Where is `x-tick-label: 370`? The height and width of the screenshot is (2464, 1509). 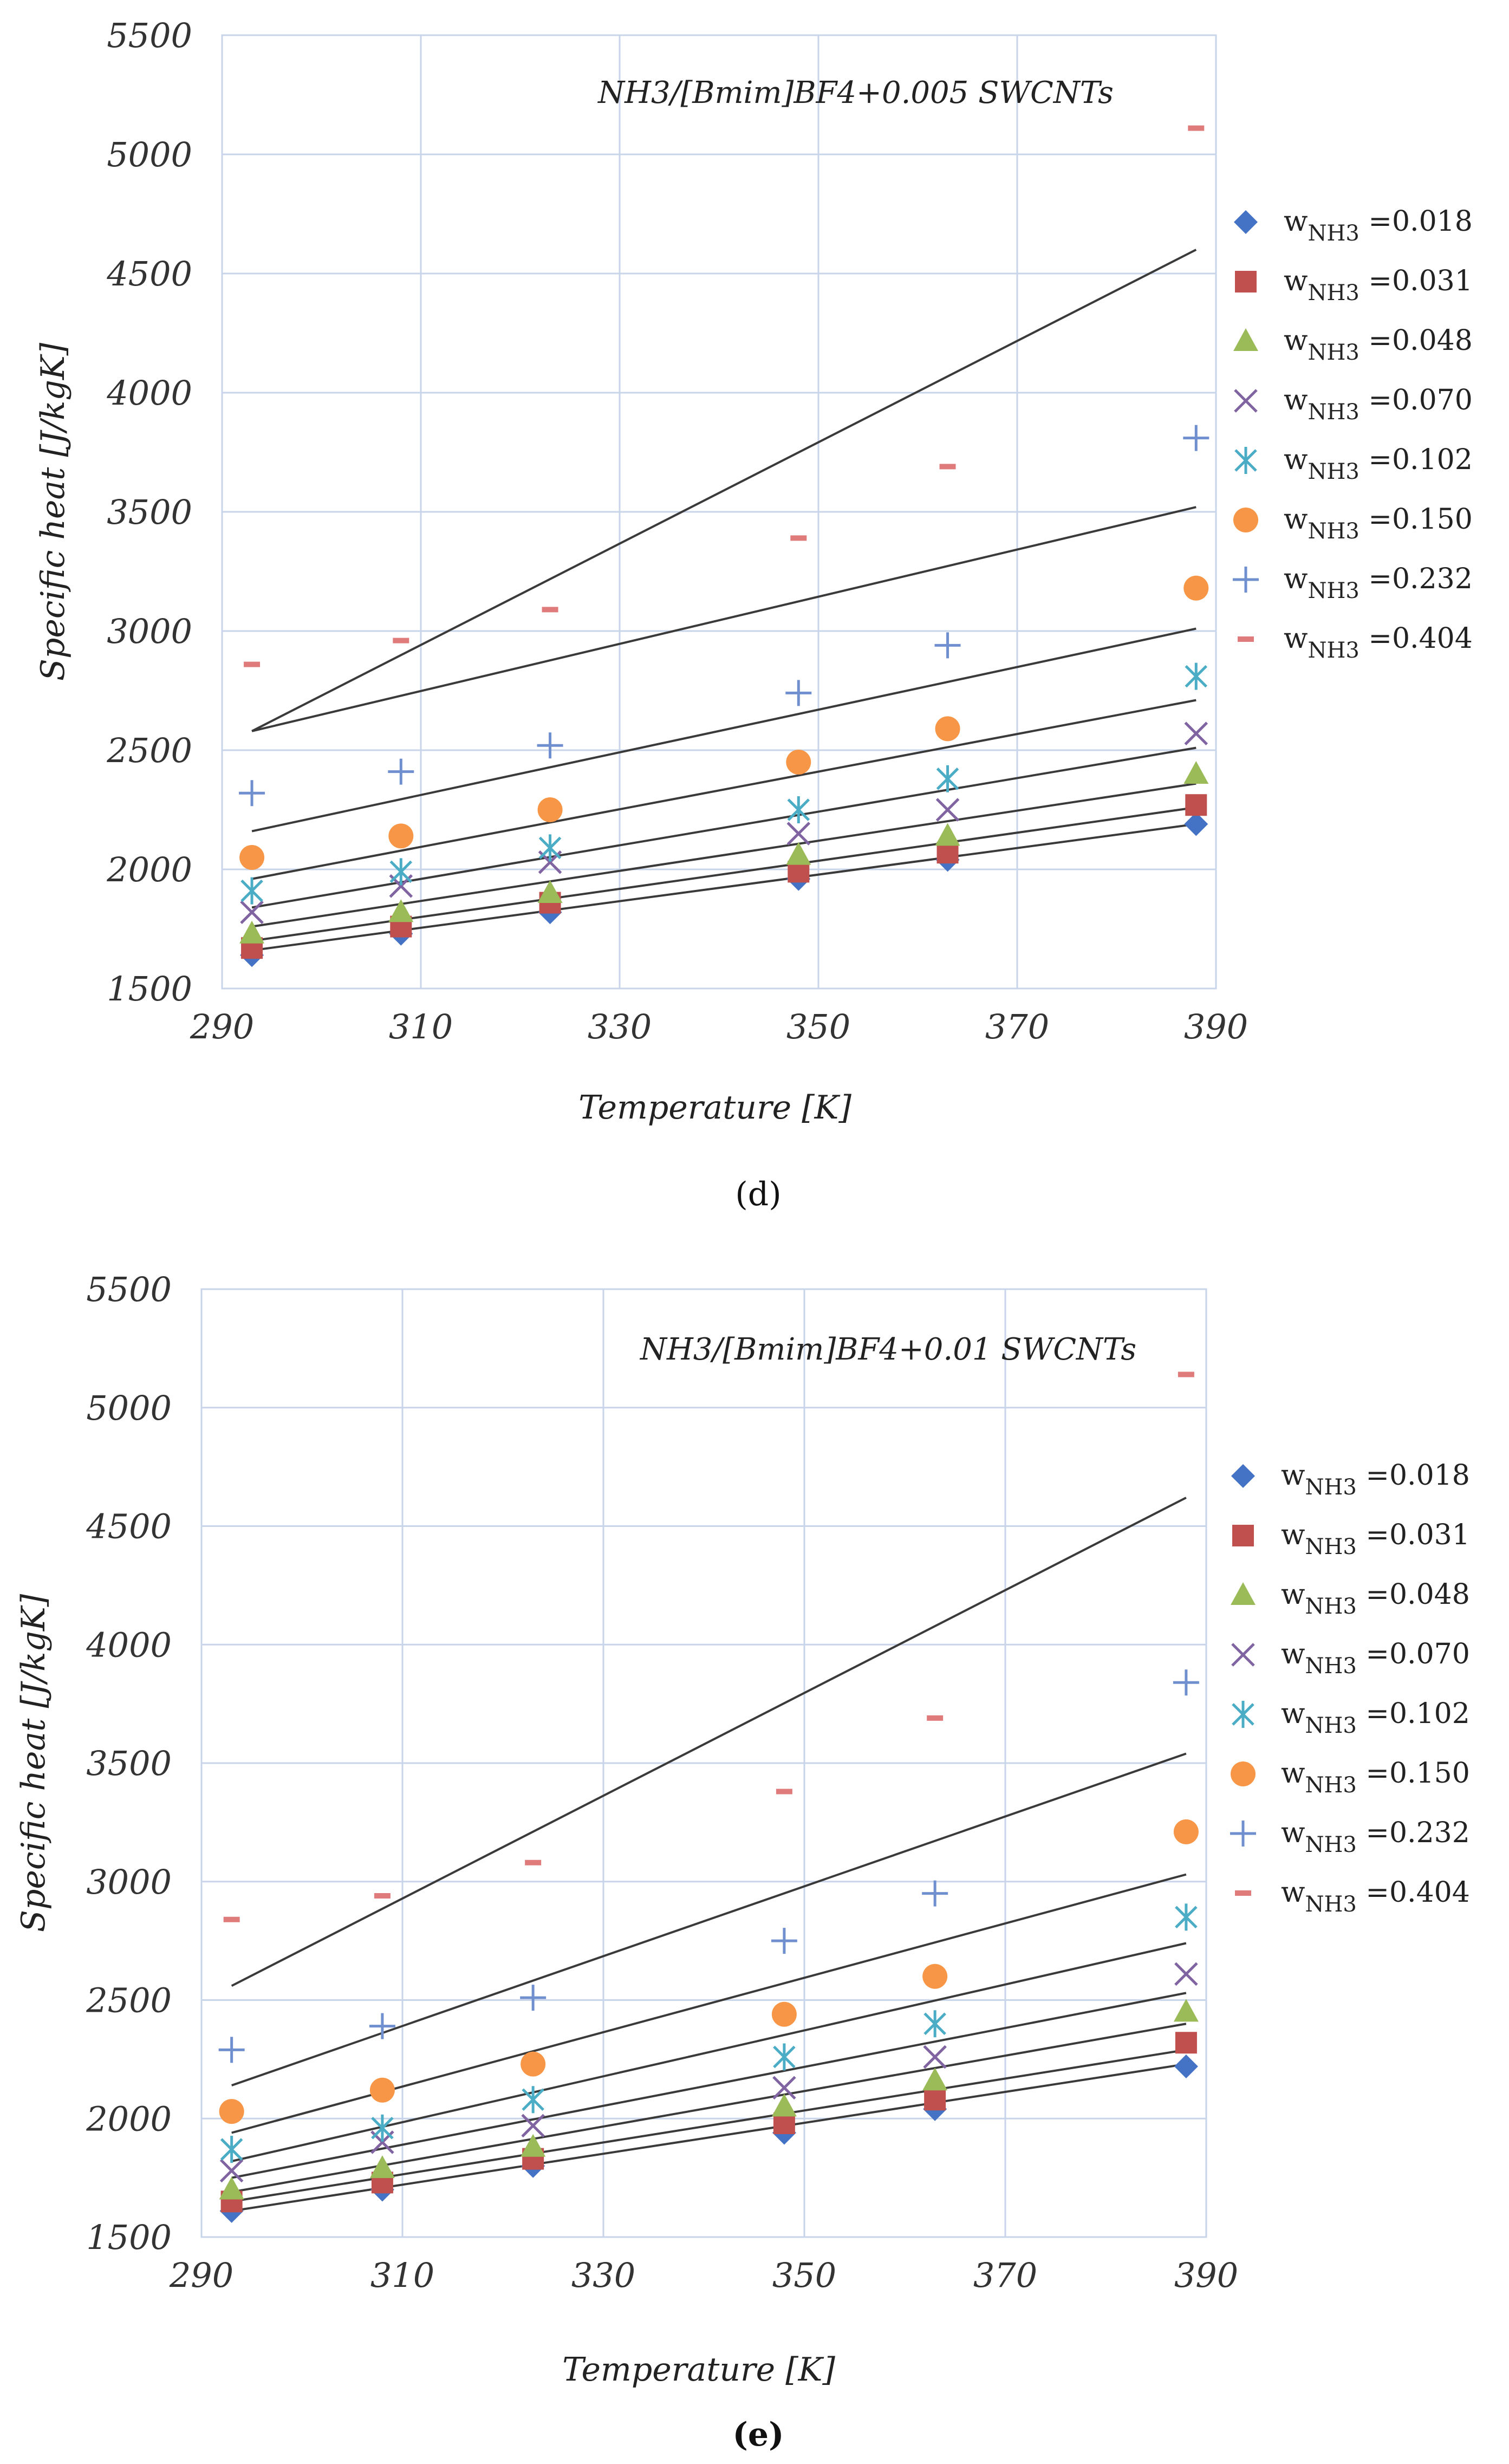
x-tick-label: 370 is located at coordinates (1017, 1026).